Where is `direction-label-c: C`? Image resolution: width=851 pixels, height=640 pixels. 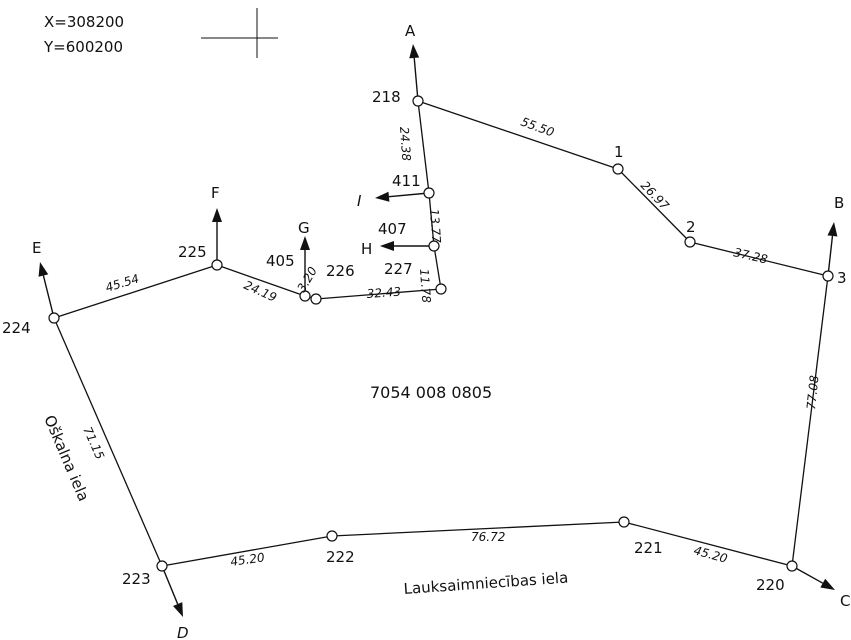
direction-label-c: C is located at coordinates (845, 601).